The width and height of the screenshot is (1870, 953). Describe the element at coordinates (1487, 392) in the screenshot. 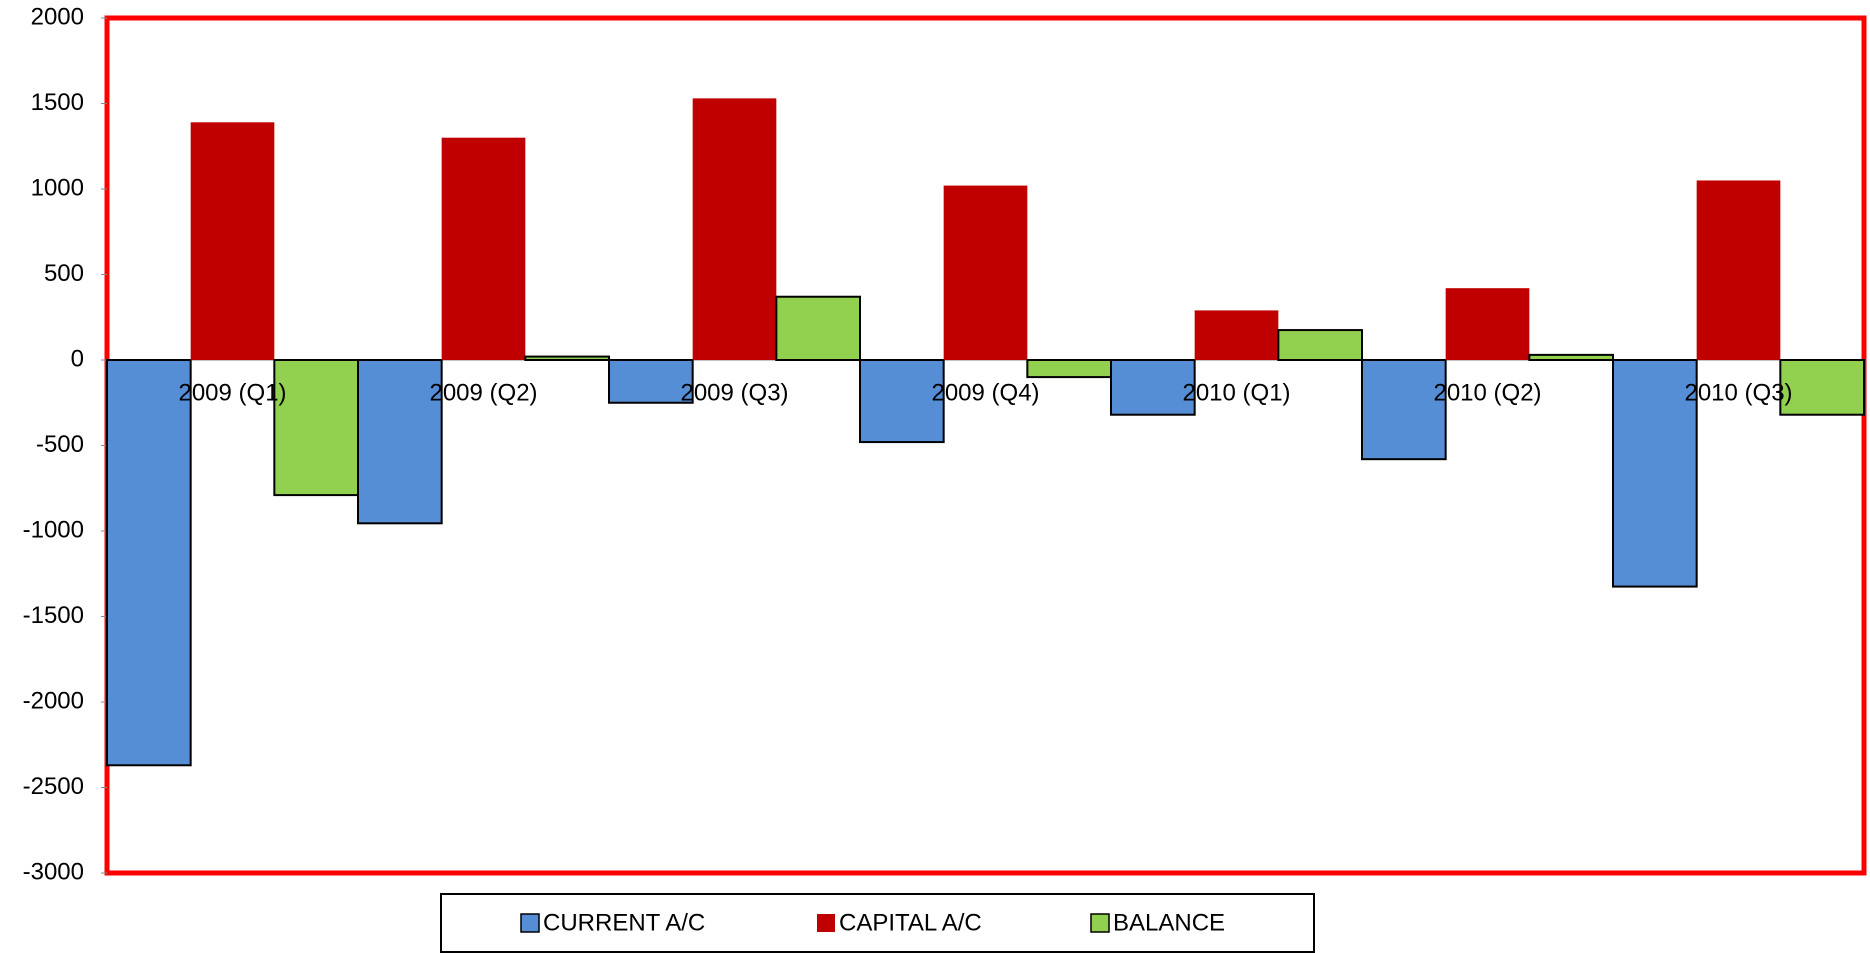

I see `x-tick-label: 2010 (Q2)` at that location.